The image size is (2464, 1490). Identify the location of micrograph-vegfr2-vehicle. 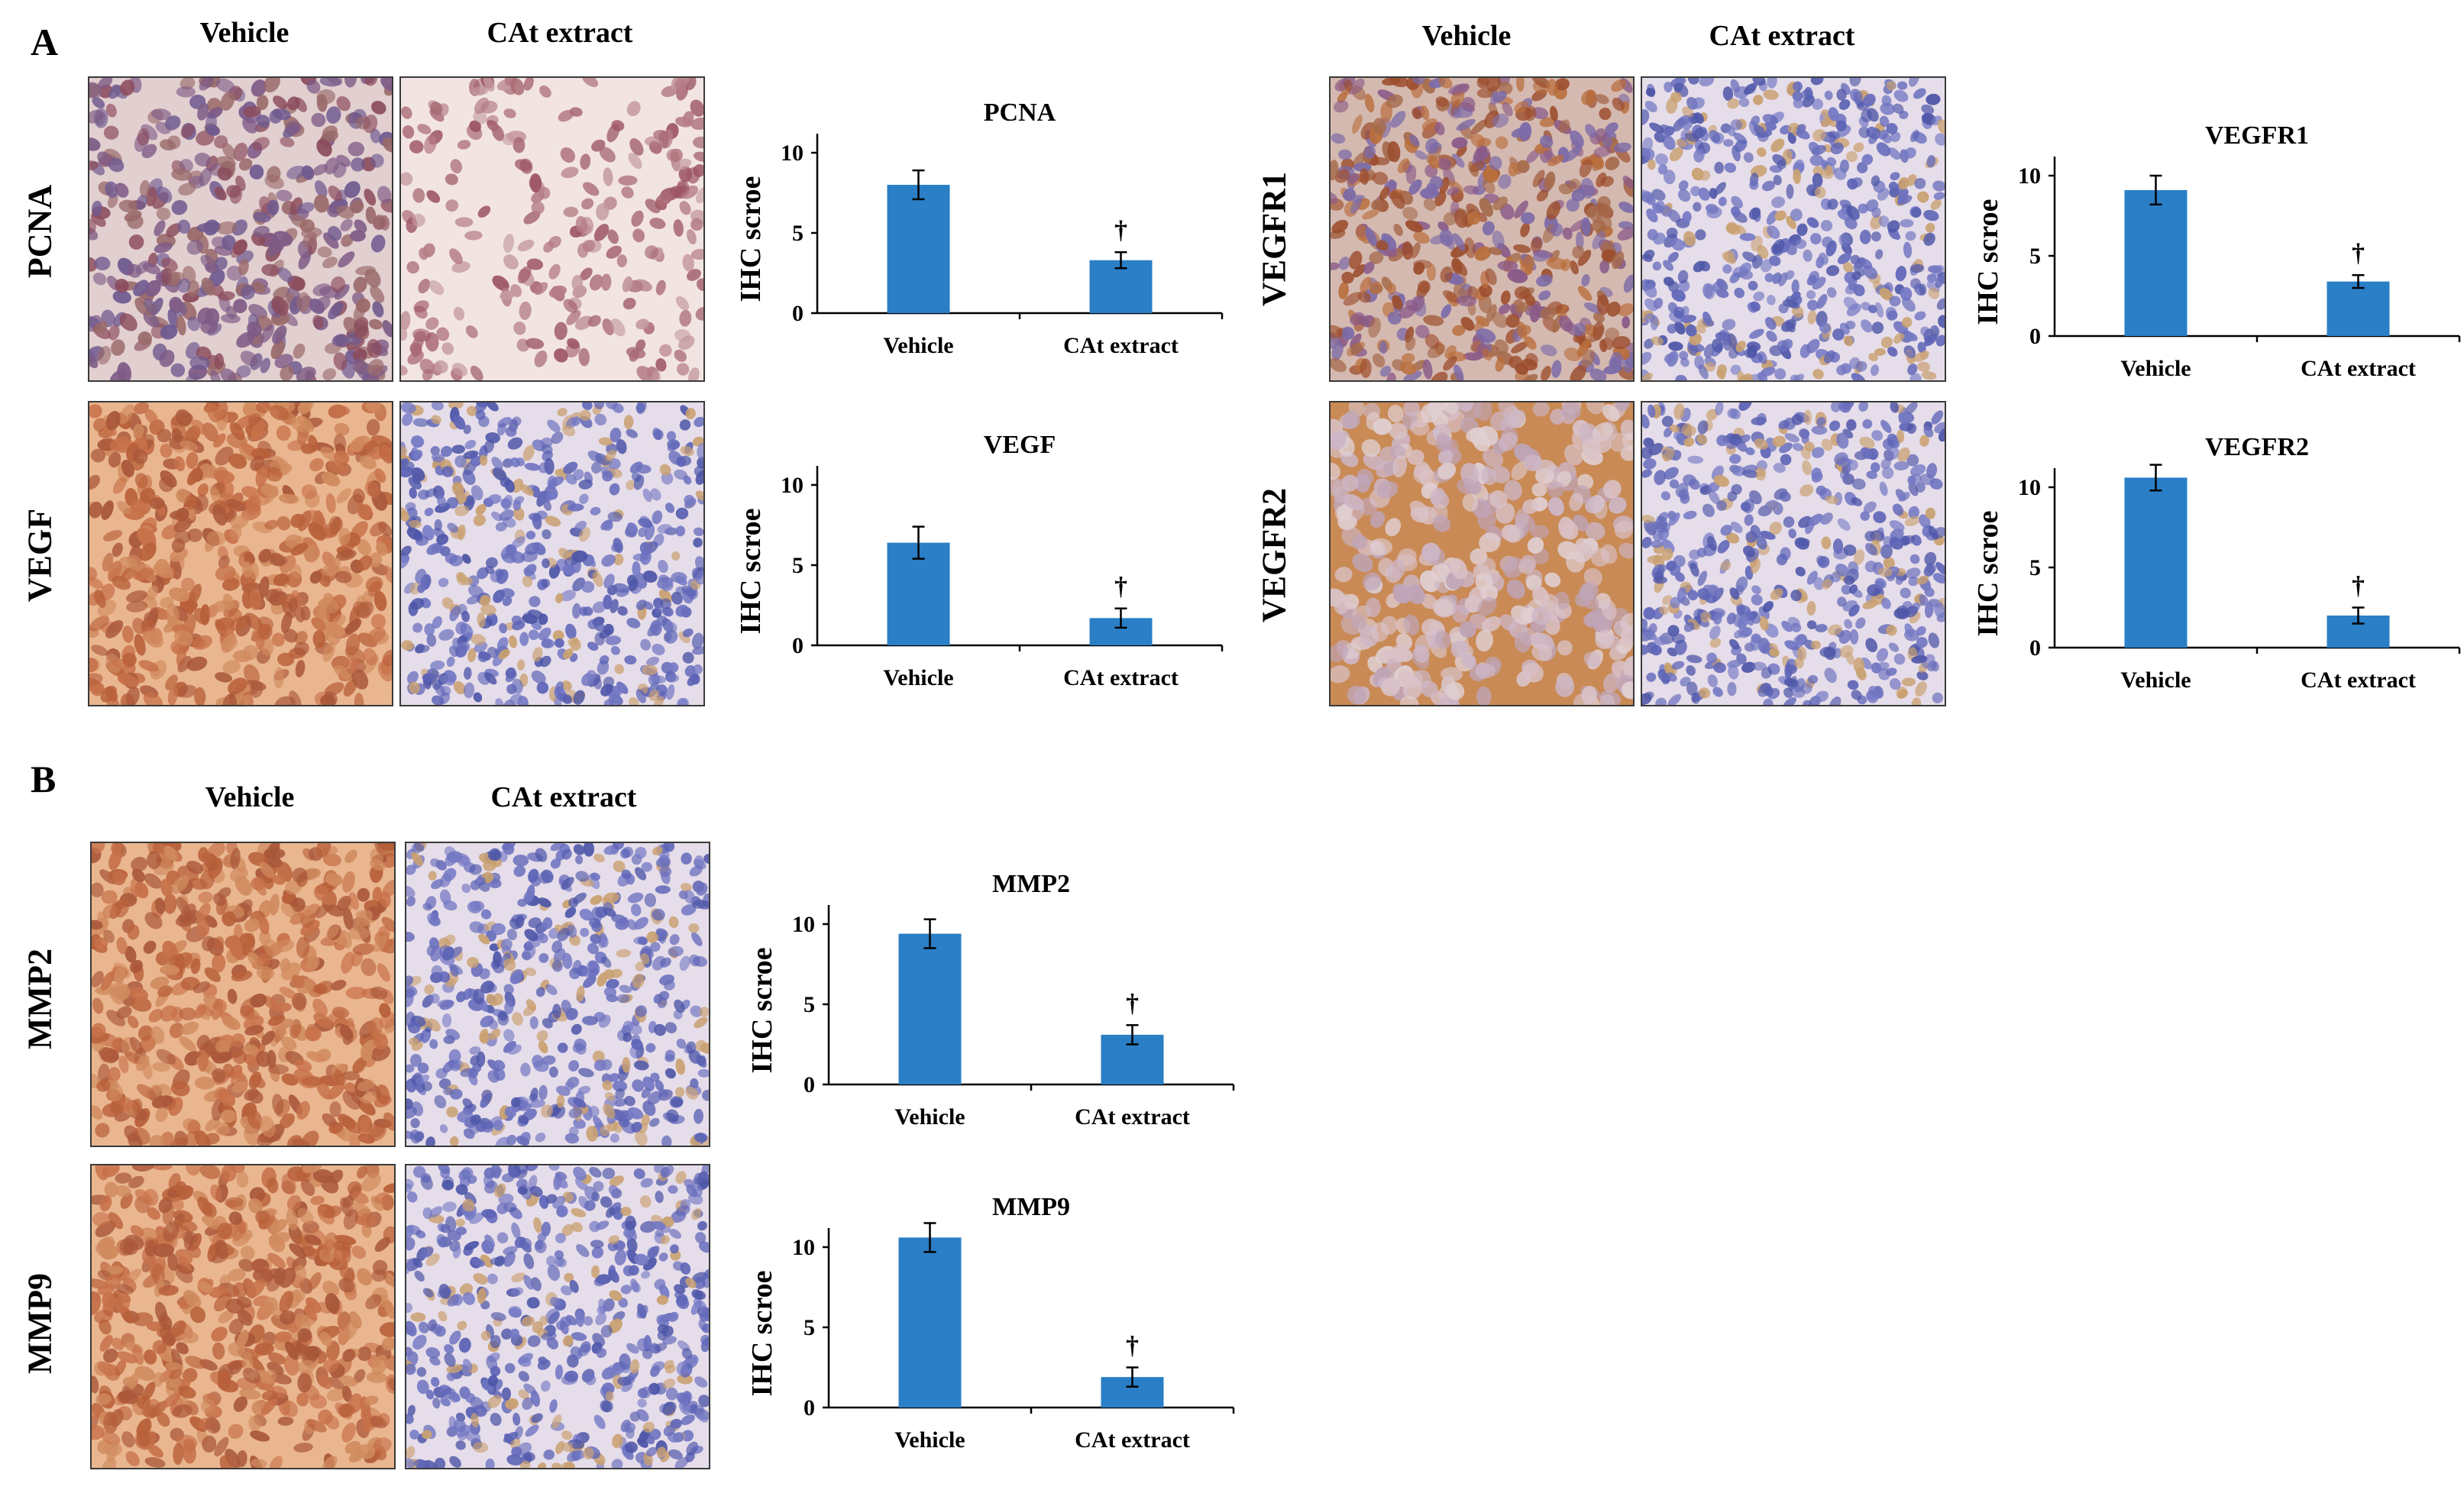
(1482, 553).